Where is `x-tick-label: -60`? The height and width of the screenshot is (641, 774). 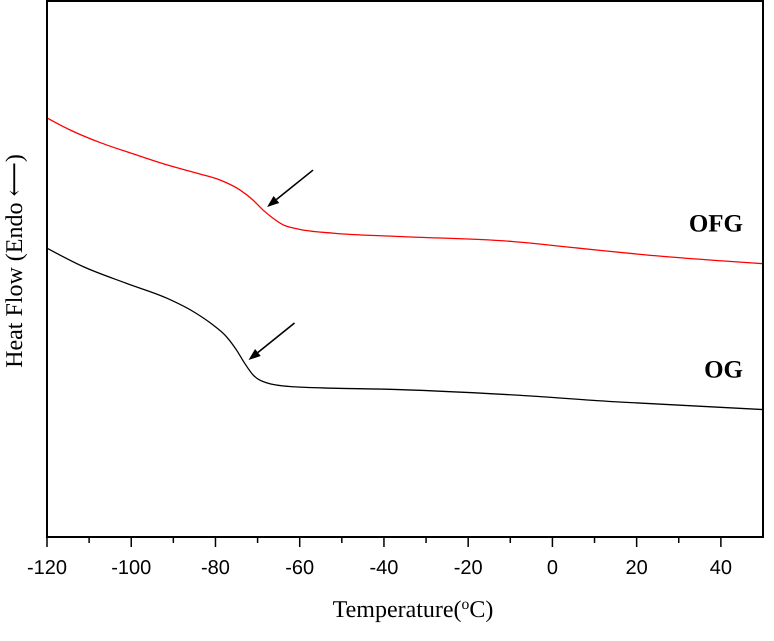 x-tick-label: -60 is located at coordinates (299, 568).